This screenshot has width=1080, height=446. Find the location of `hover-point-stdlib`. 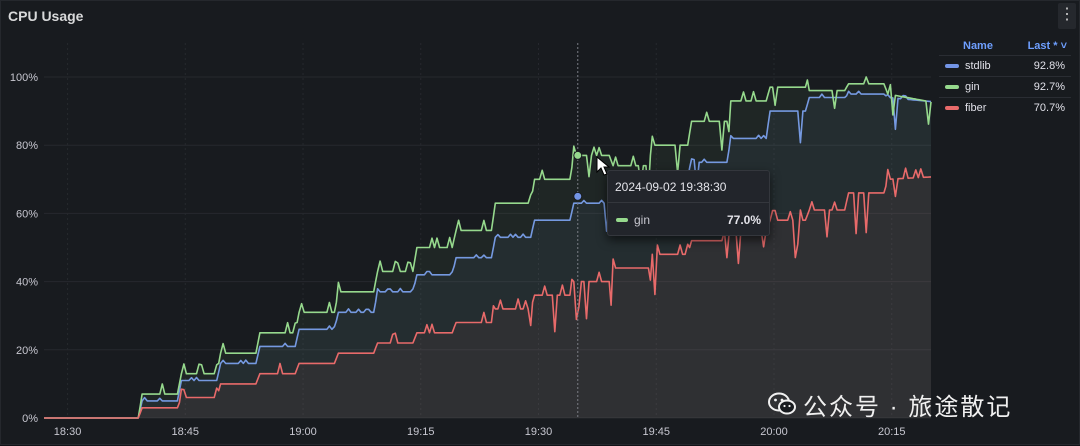

hover-point-stdlib is located at coordinates (578, 196).